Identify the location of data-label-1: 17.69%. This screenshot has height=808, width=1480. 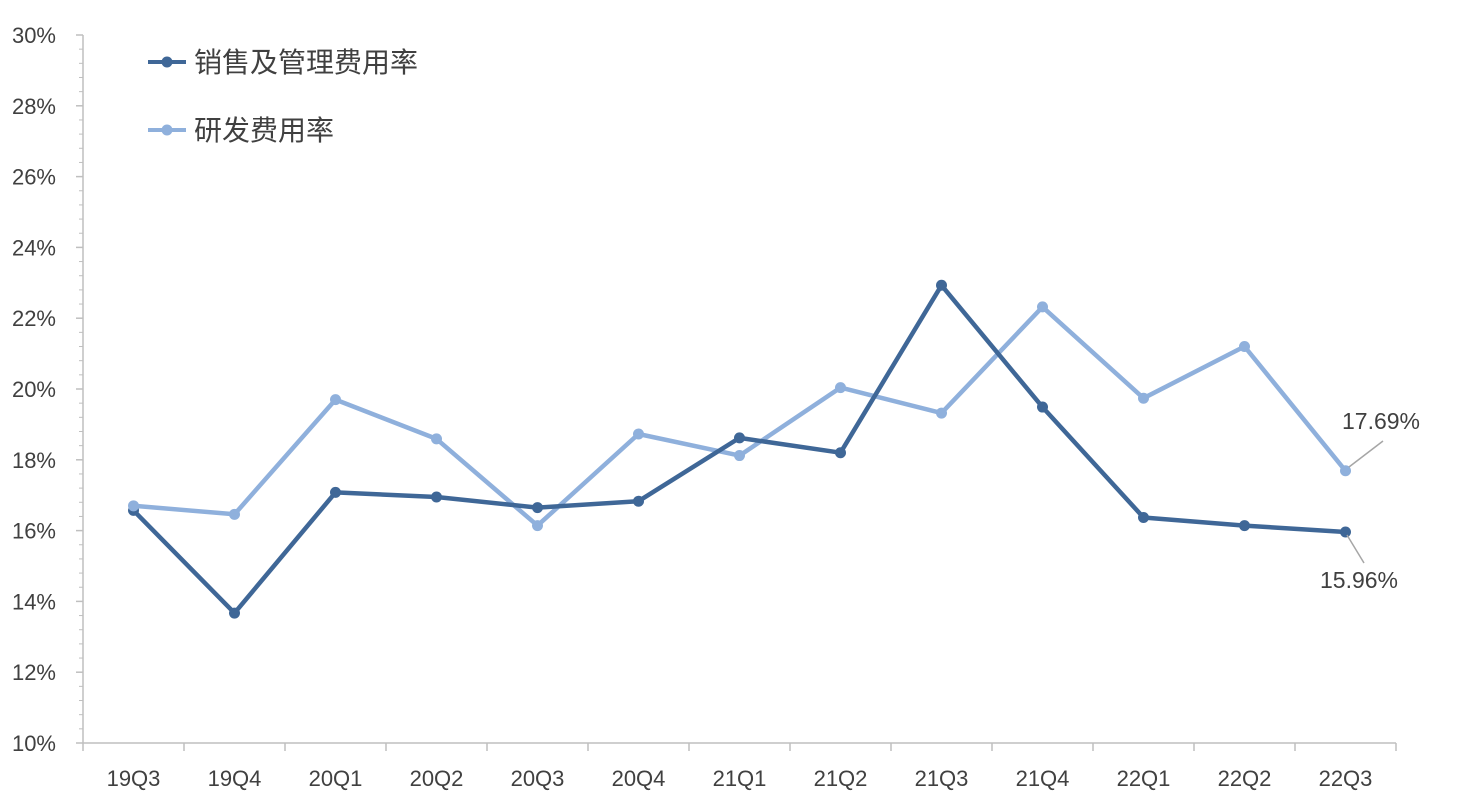
(1381, 421).